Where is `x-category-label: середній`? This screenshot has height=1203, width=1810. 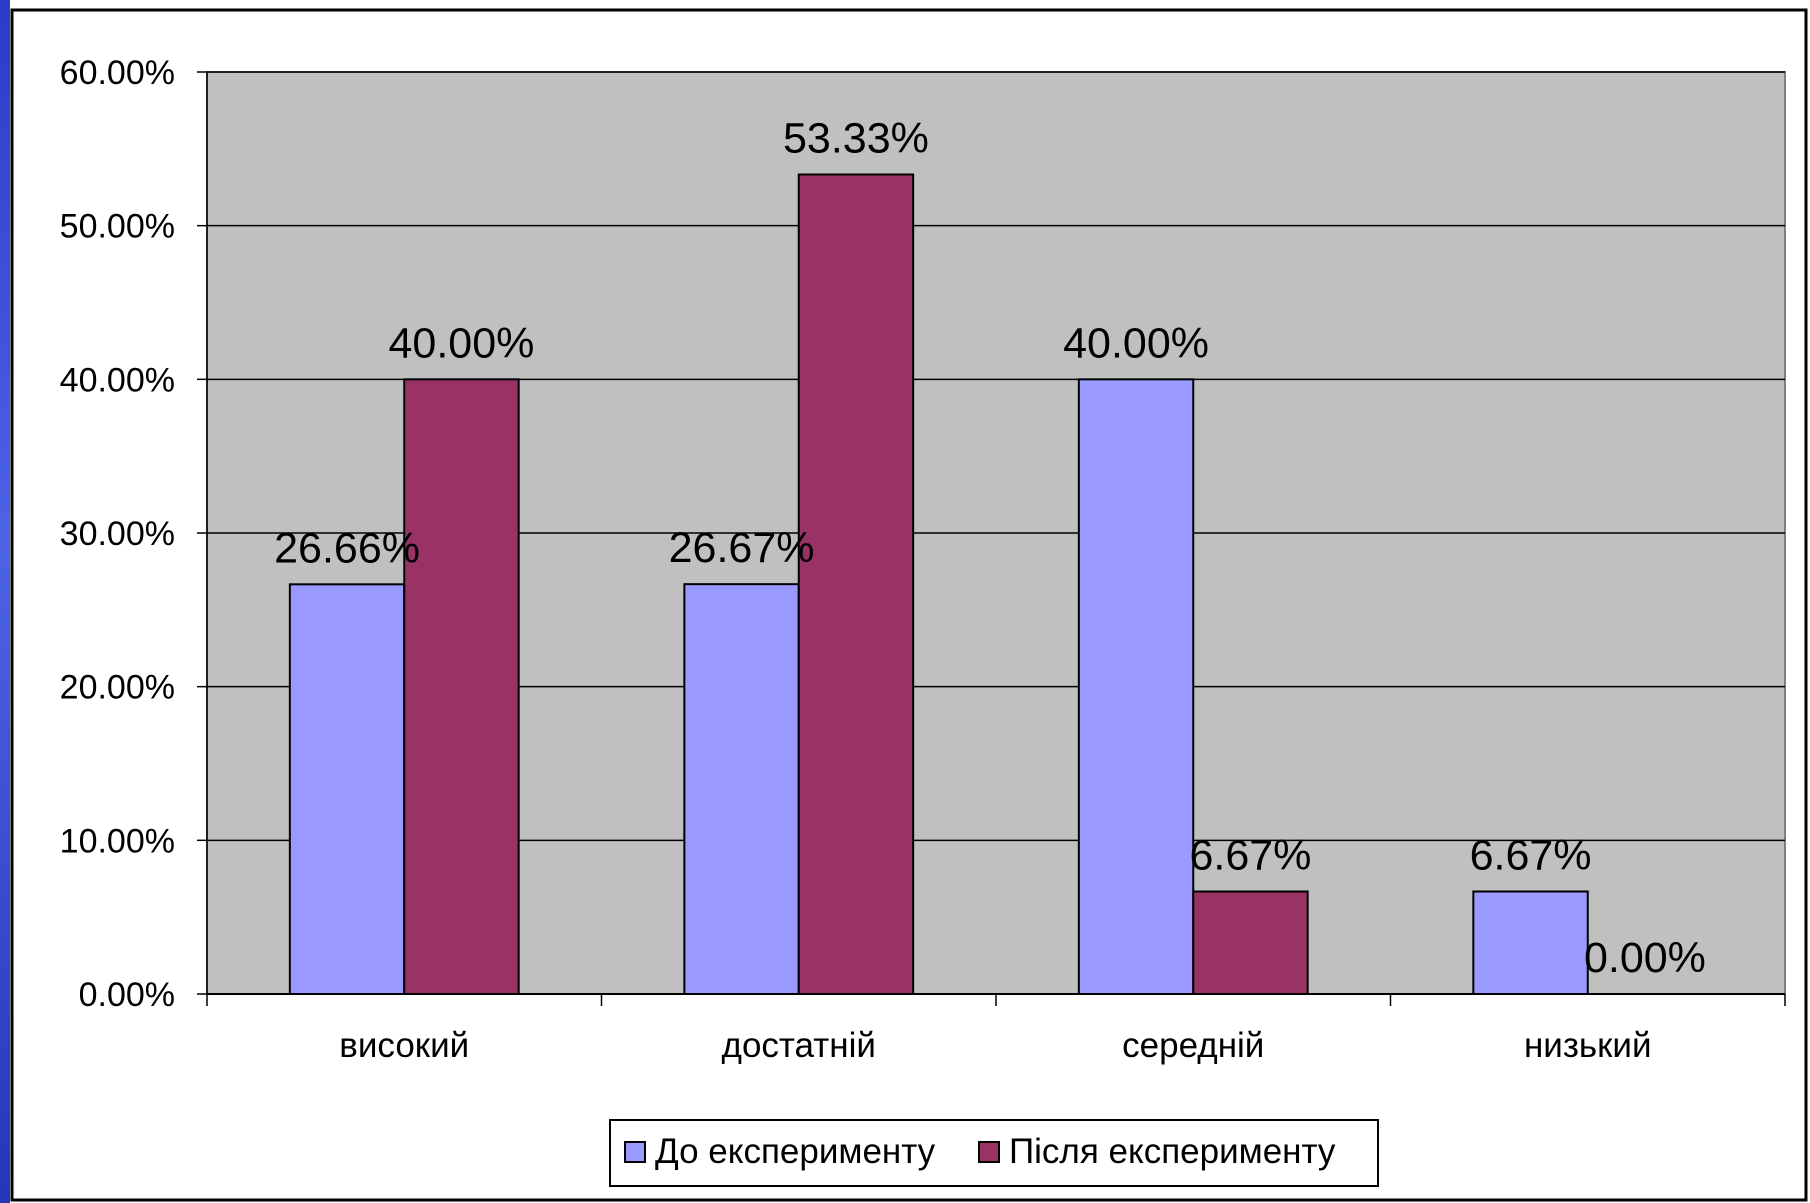
x-category-label: середній is located at coordinates (1193, 1045).